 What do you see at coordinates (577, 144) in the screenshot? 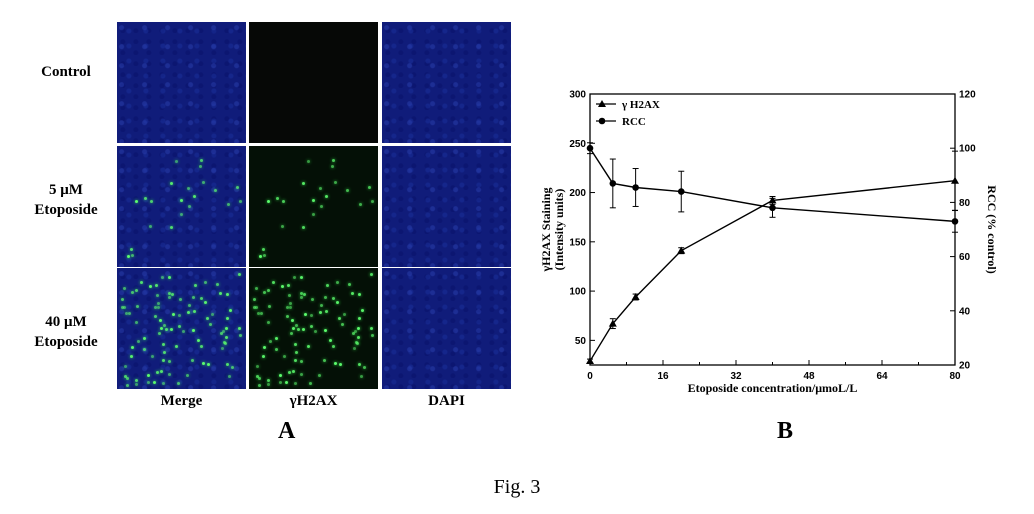
I see `y-tick-label: 250` at bounding box center [577, 144].